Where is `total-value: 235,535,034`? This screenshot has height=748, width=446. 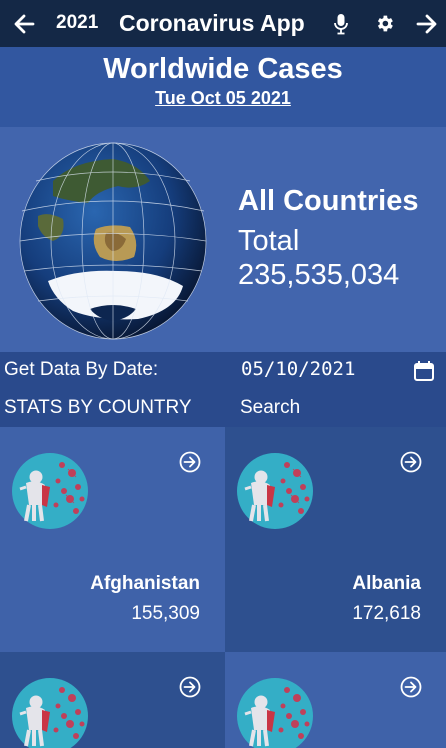
total-value: 235,535,034 is located at coordinates (319, 275).